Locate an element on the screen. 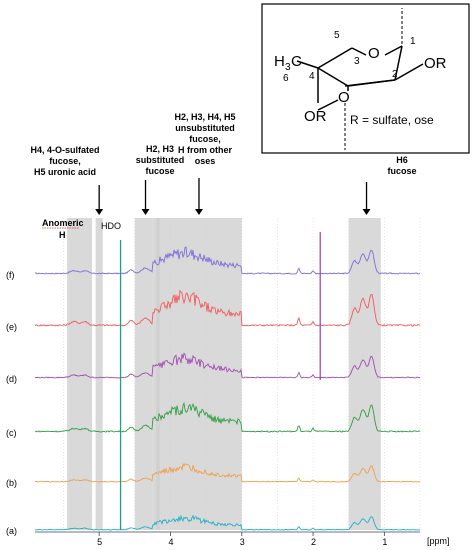 This screenshot has height=550, width=474. x-tick-label: 3 is located at coordinates (242, 542).